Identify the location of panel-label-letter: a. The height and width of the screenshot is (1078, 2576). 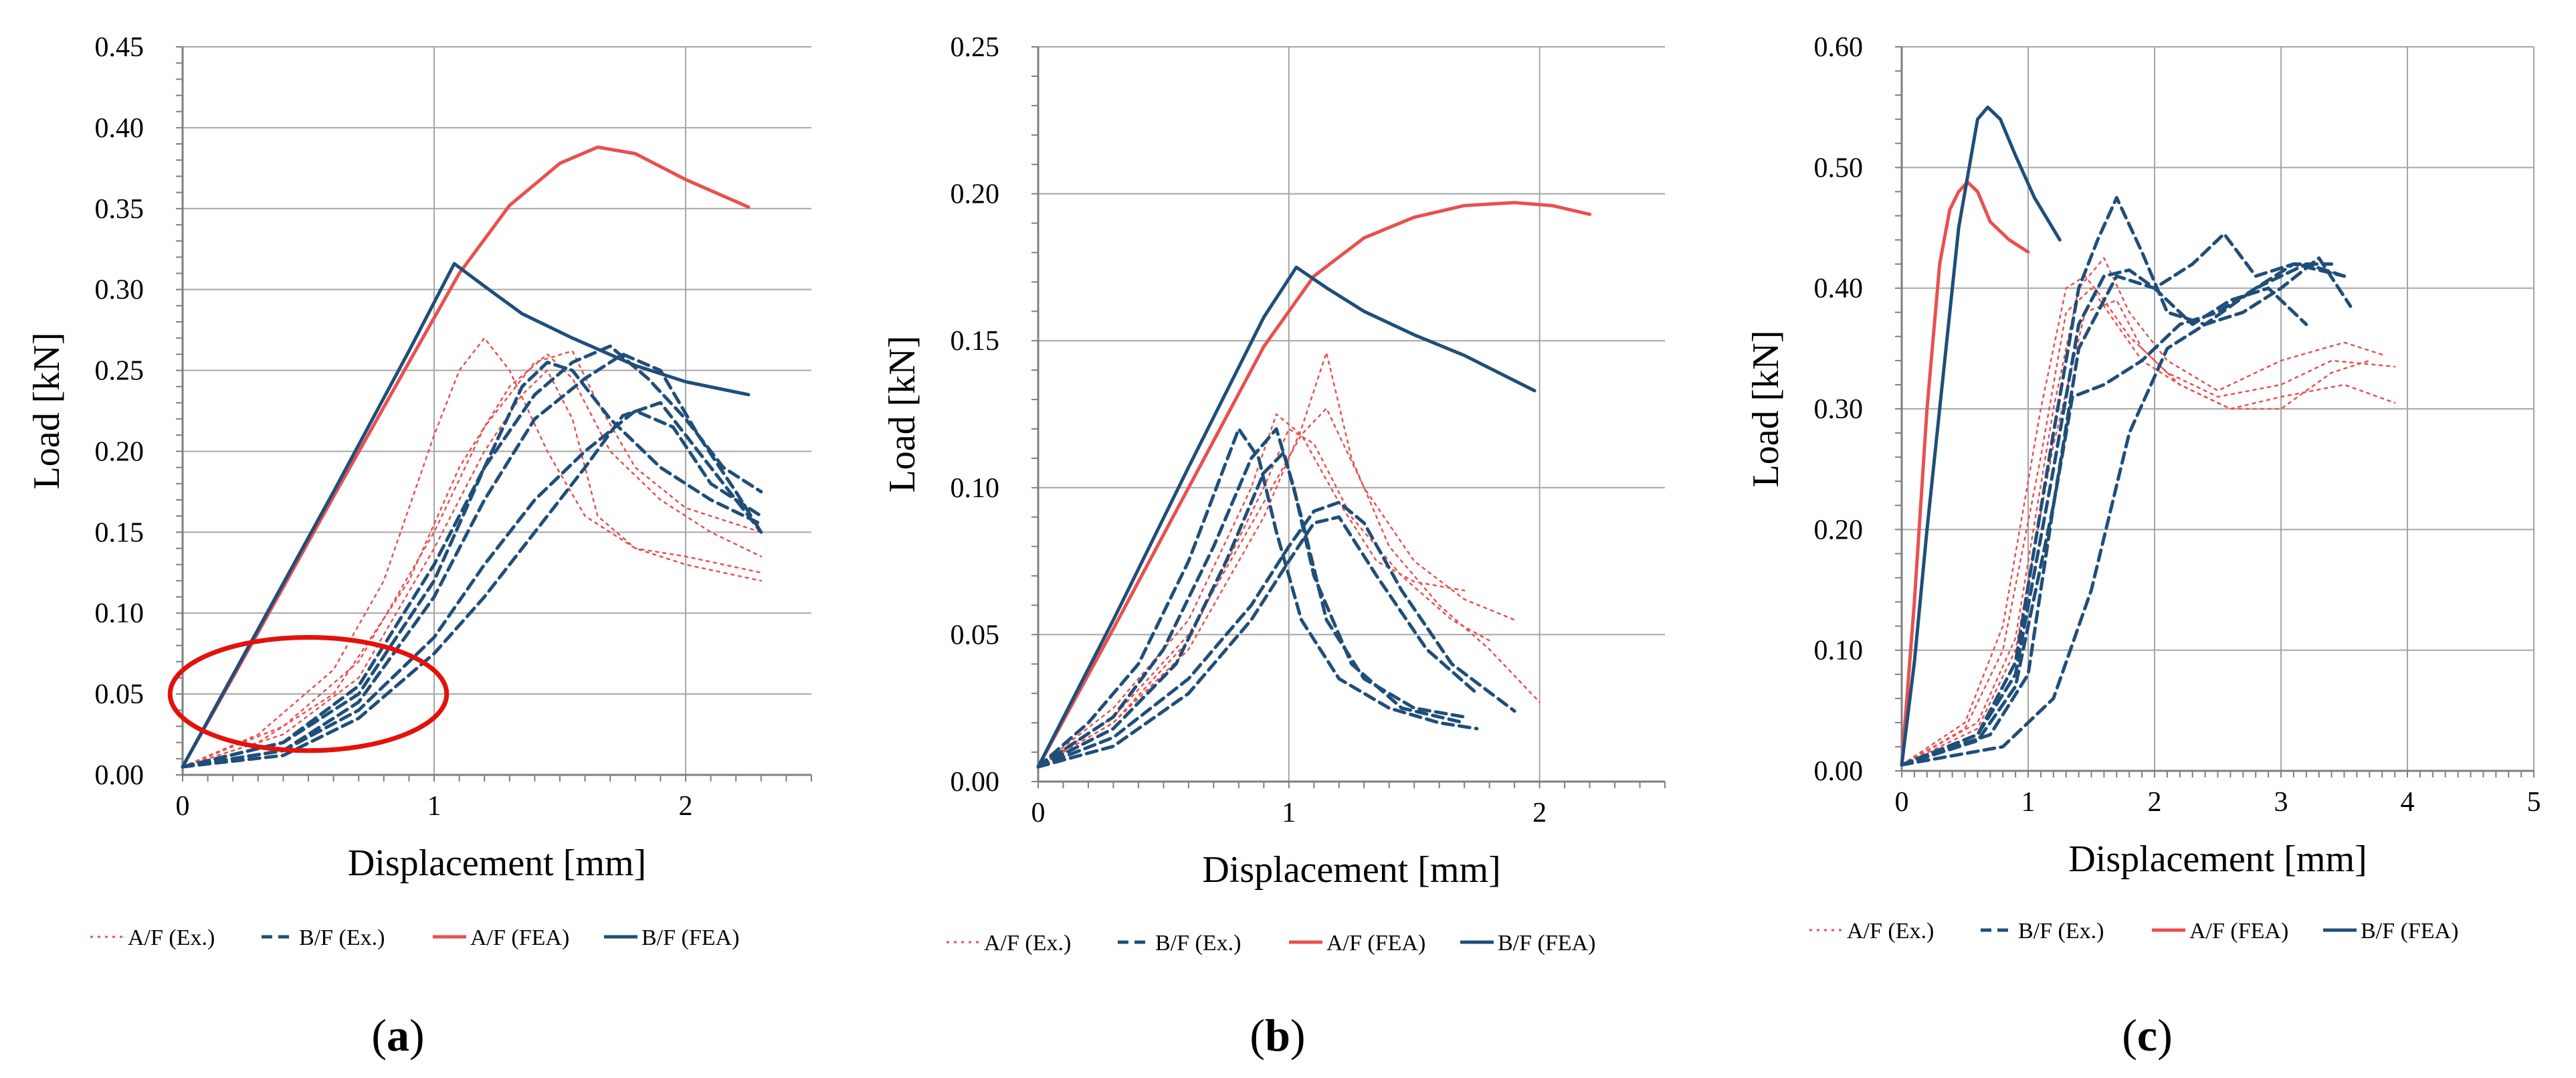
(398, 1035).